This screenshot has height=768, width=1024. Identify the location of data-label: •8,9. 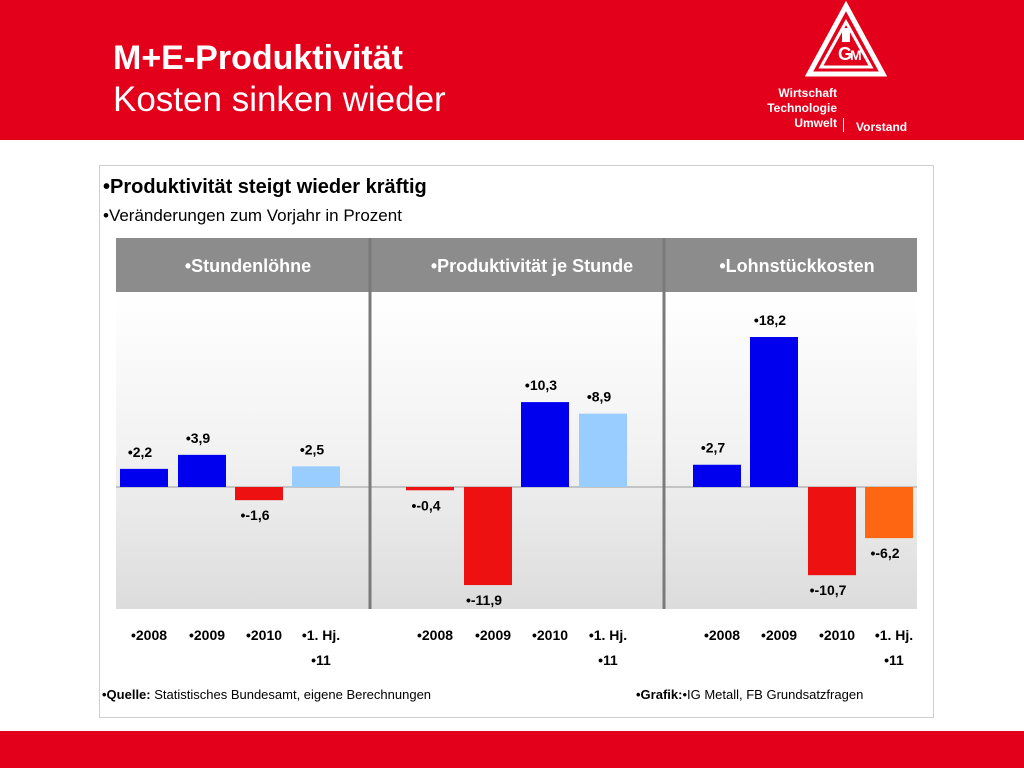
(599, 397).